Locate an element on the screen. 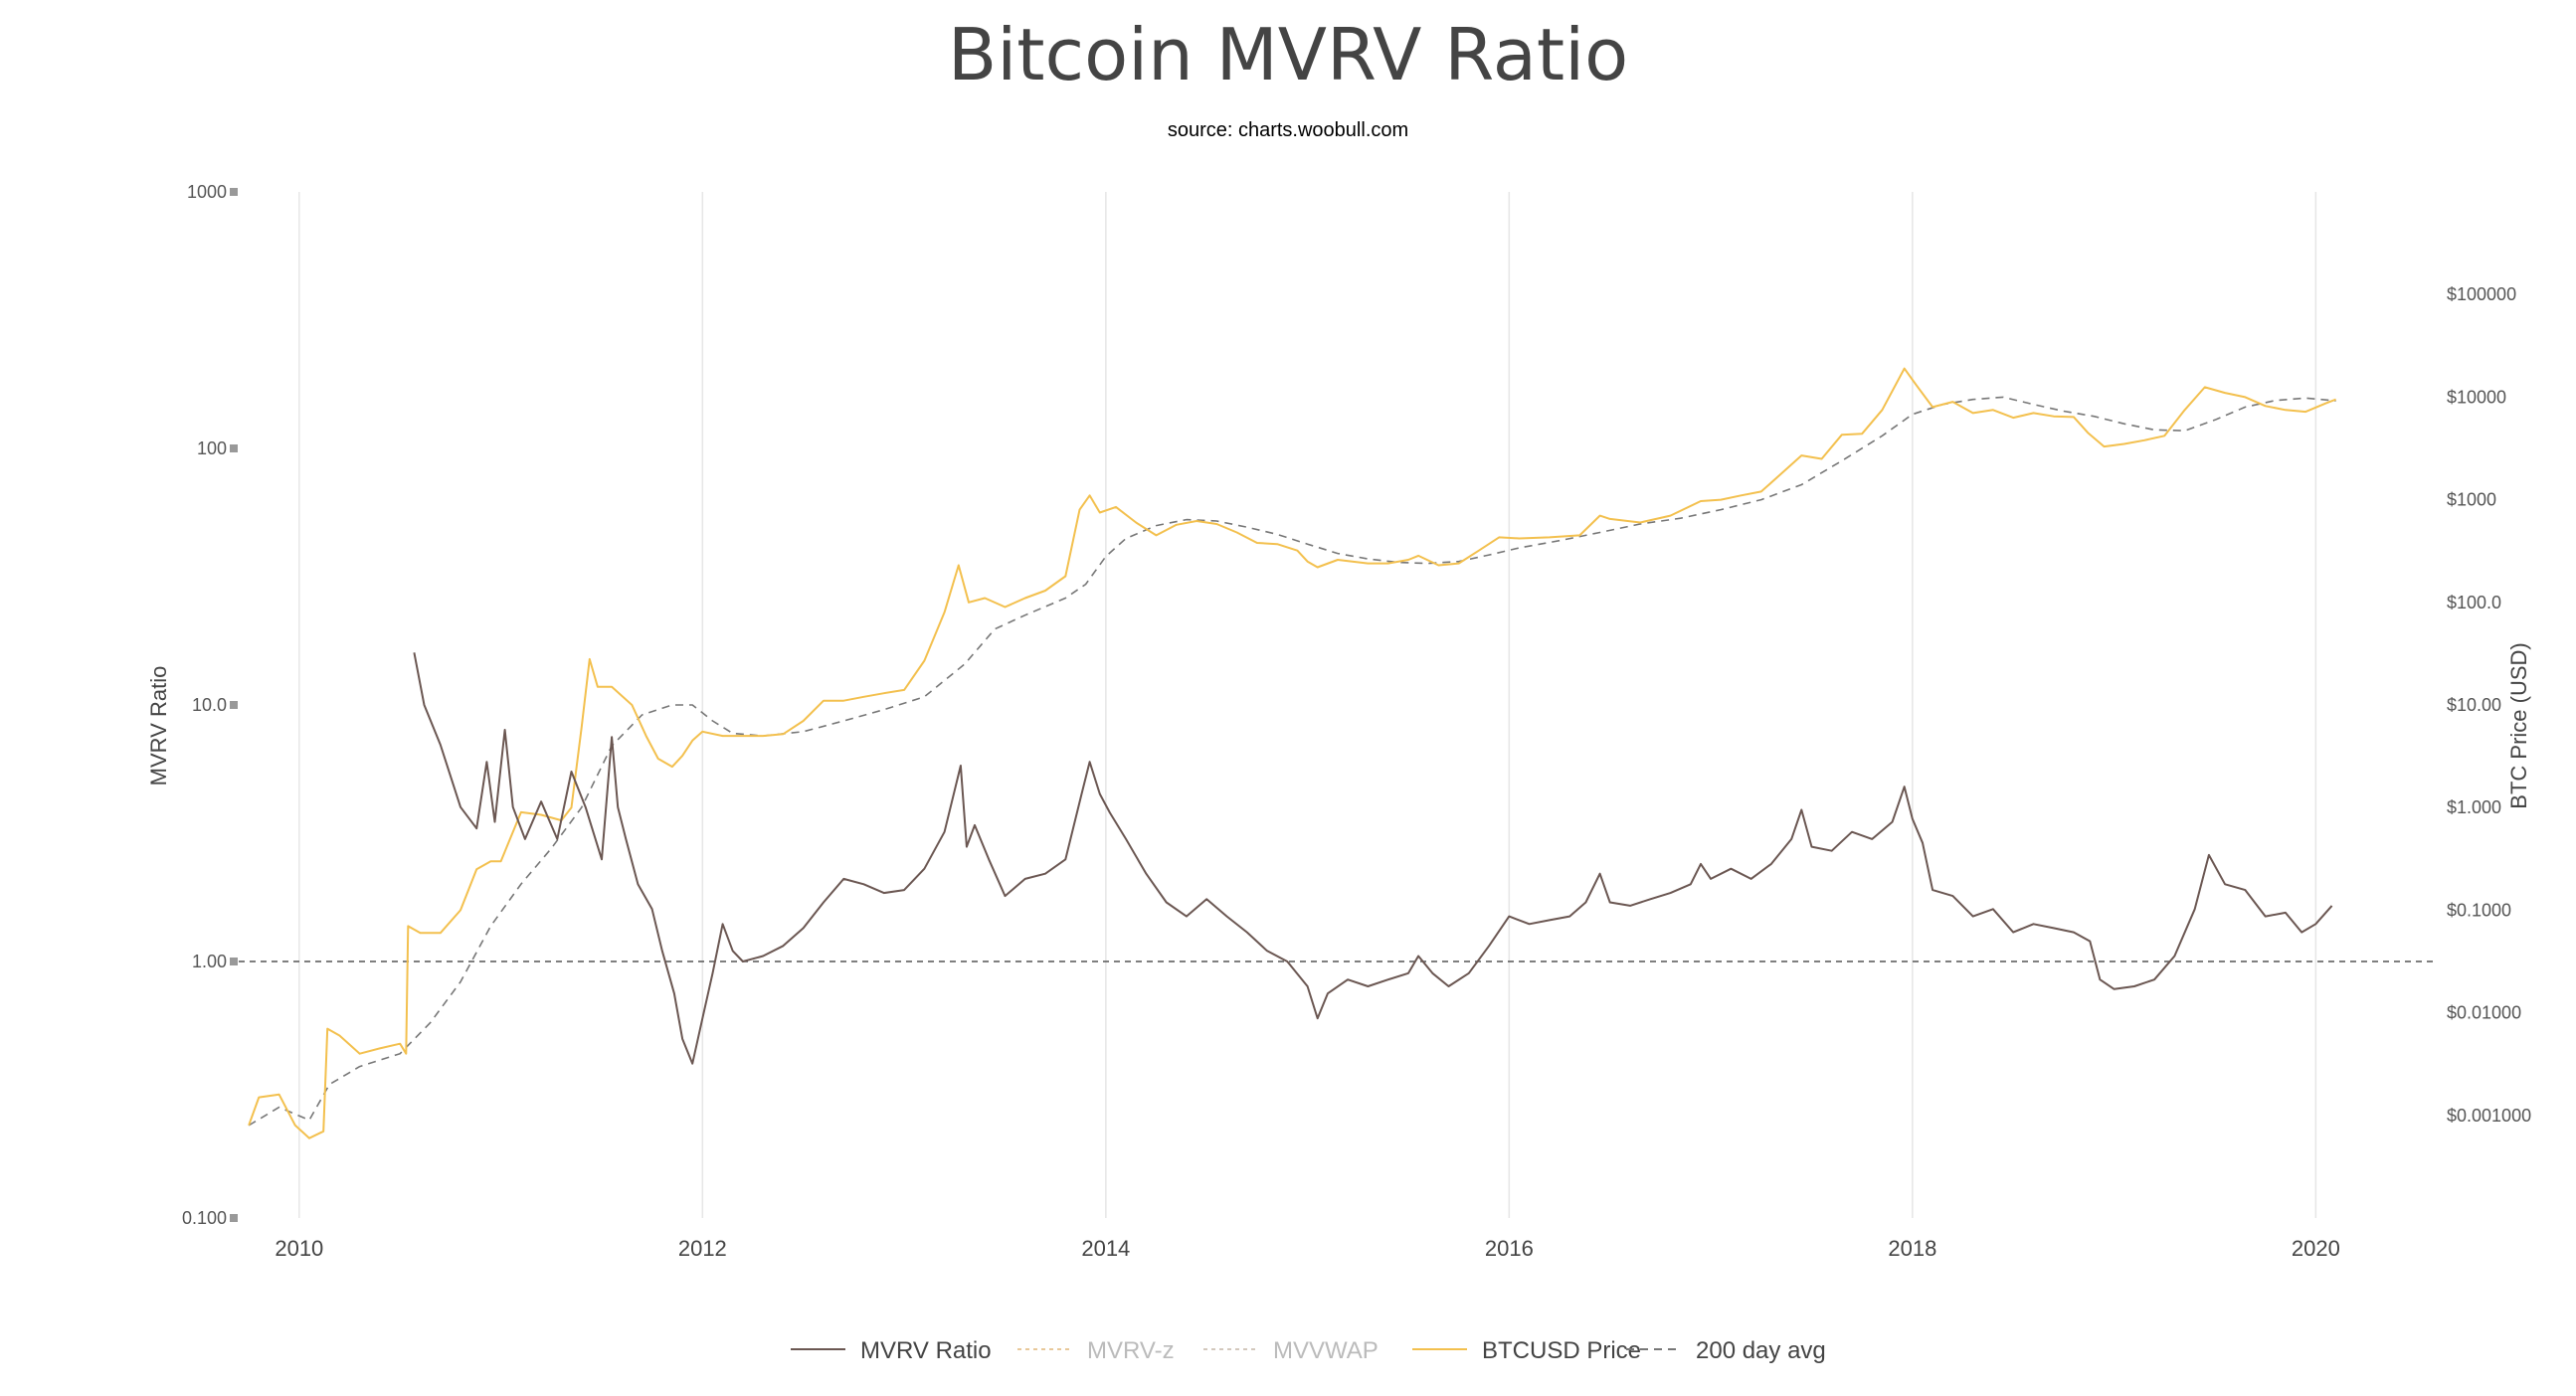 Image resolution: width=2576 pixels, height=1396 pixels. x-axis-ticks: 2010 2012 2014 2016 2018 2020 is located at coordinates (1307, 1248).